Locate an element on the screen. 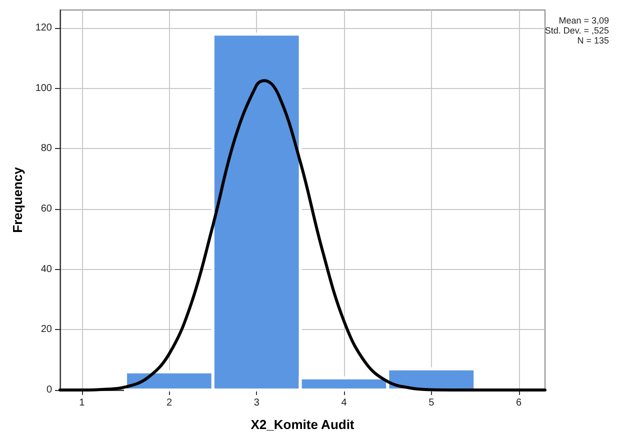 The width and height of the screenshot is (617, 437). y-tick-label: 60 is located at coordinates (46, 209).